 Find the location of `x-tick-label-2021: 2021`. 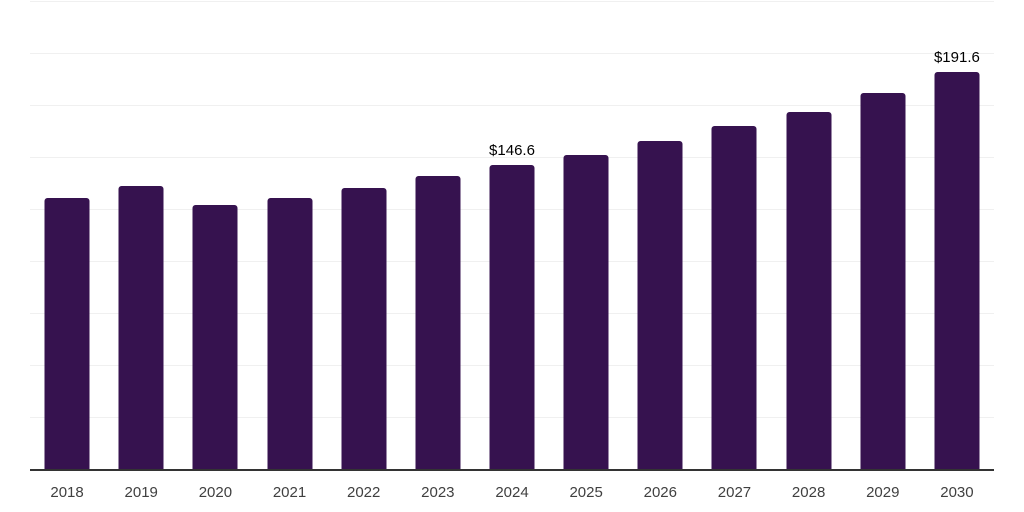

x-tick-label-2021: 2021 is located at coordinates (289, 492).